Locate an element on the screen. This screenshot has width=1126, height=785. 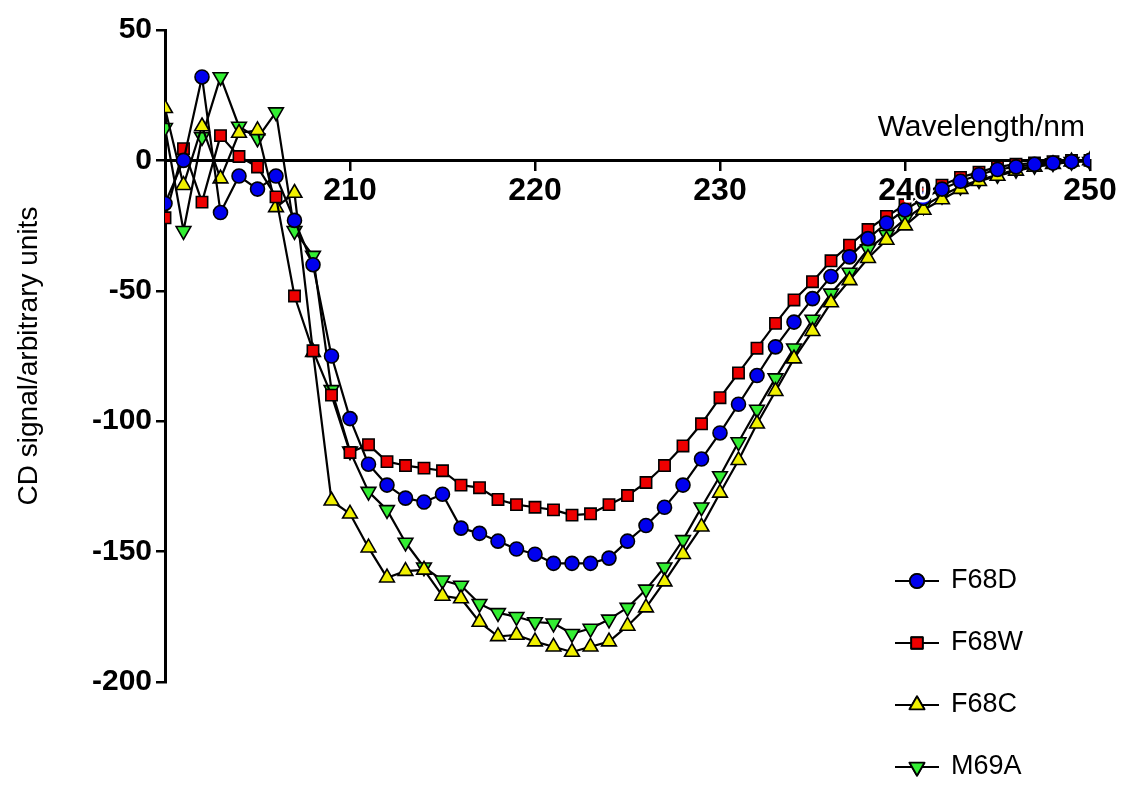
y-tick-label: 50 is located at coordinates (135, 28).